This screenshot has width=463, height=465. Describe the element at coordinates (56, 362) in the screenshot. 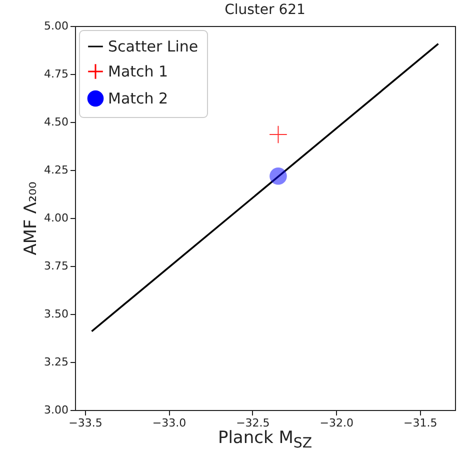

I see `y-tick-label: 3.25` at that location.